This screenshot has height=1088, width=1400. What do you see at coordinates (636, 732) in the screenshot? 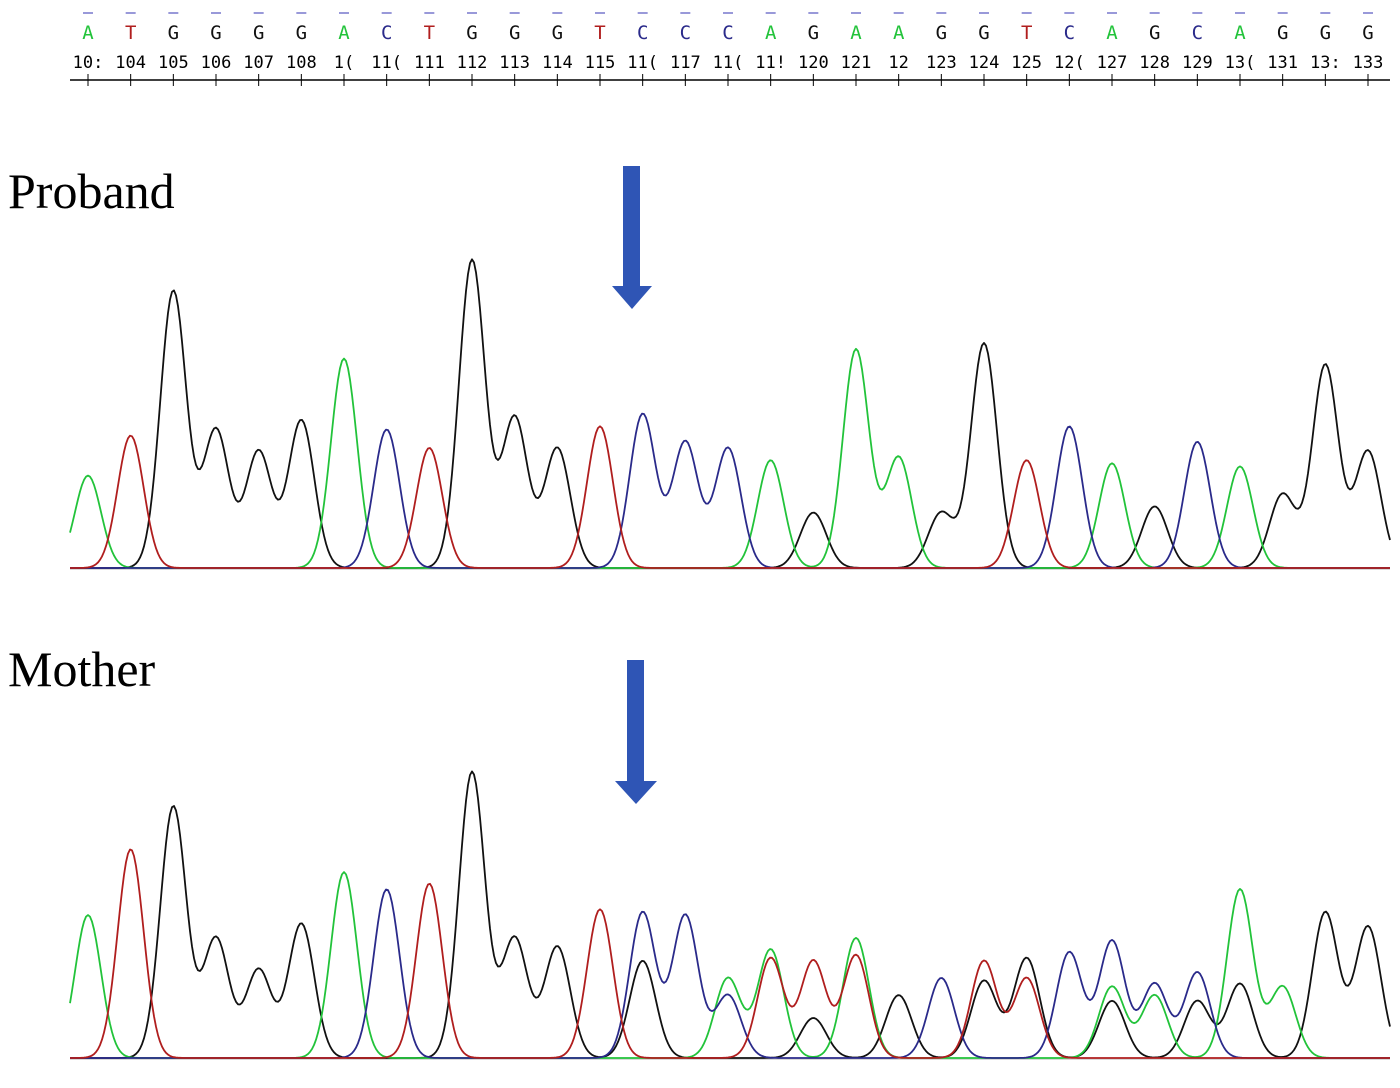
I see `arrow-mother` at bounding box center [636, 732].